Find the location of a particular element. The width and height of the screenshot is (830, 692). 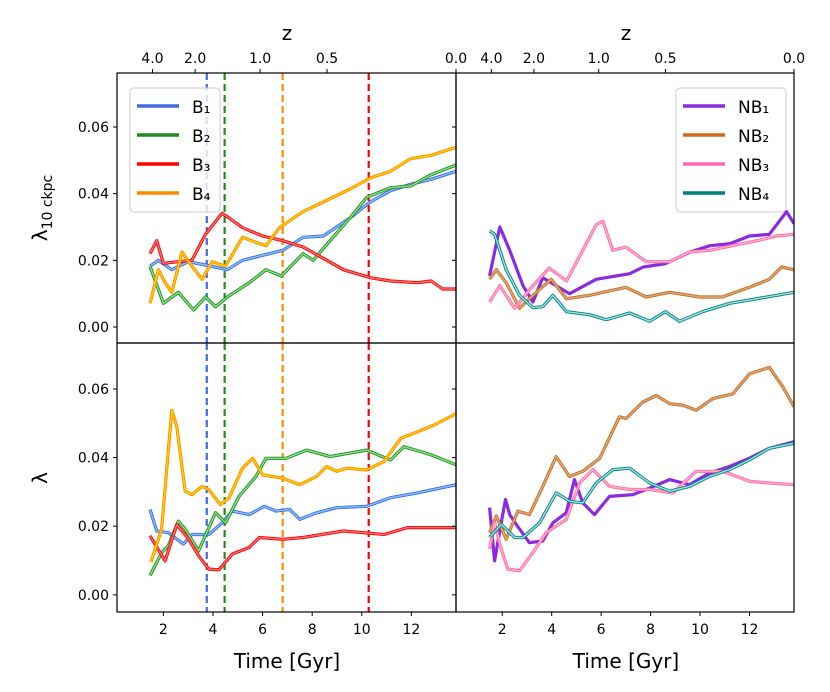

z-axis-label-right: z is located at coordinates (626, 33).